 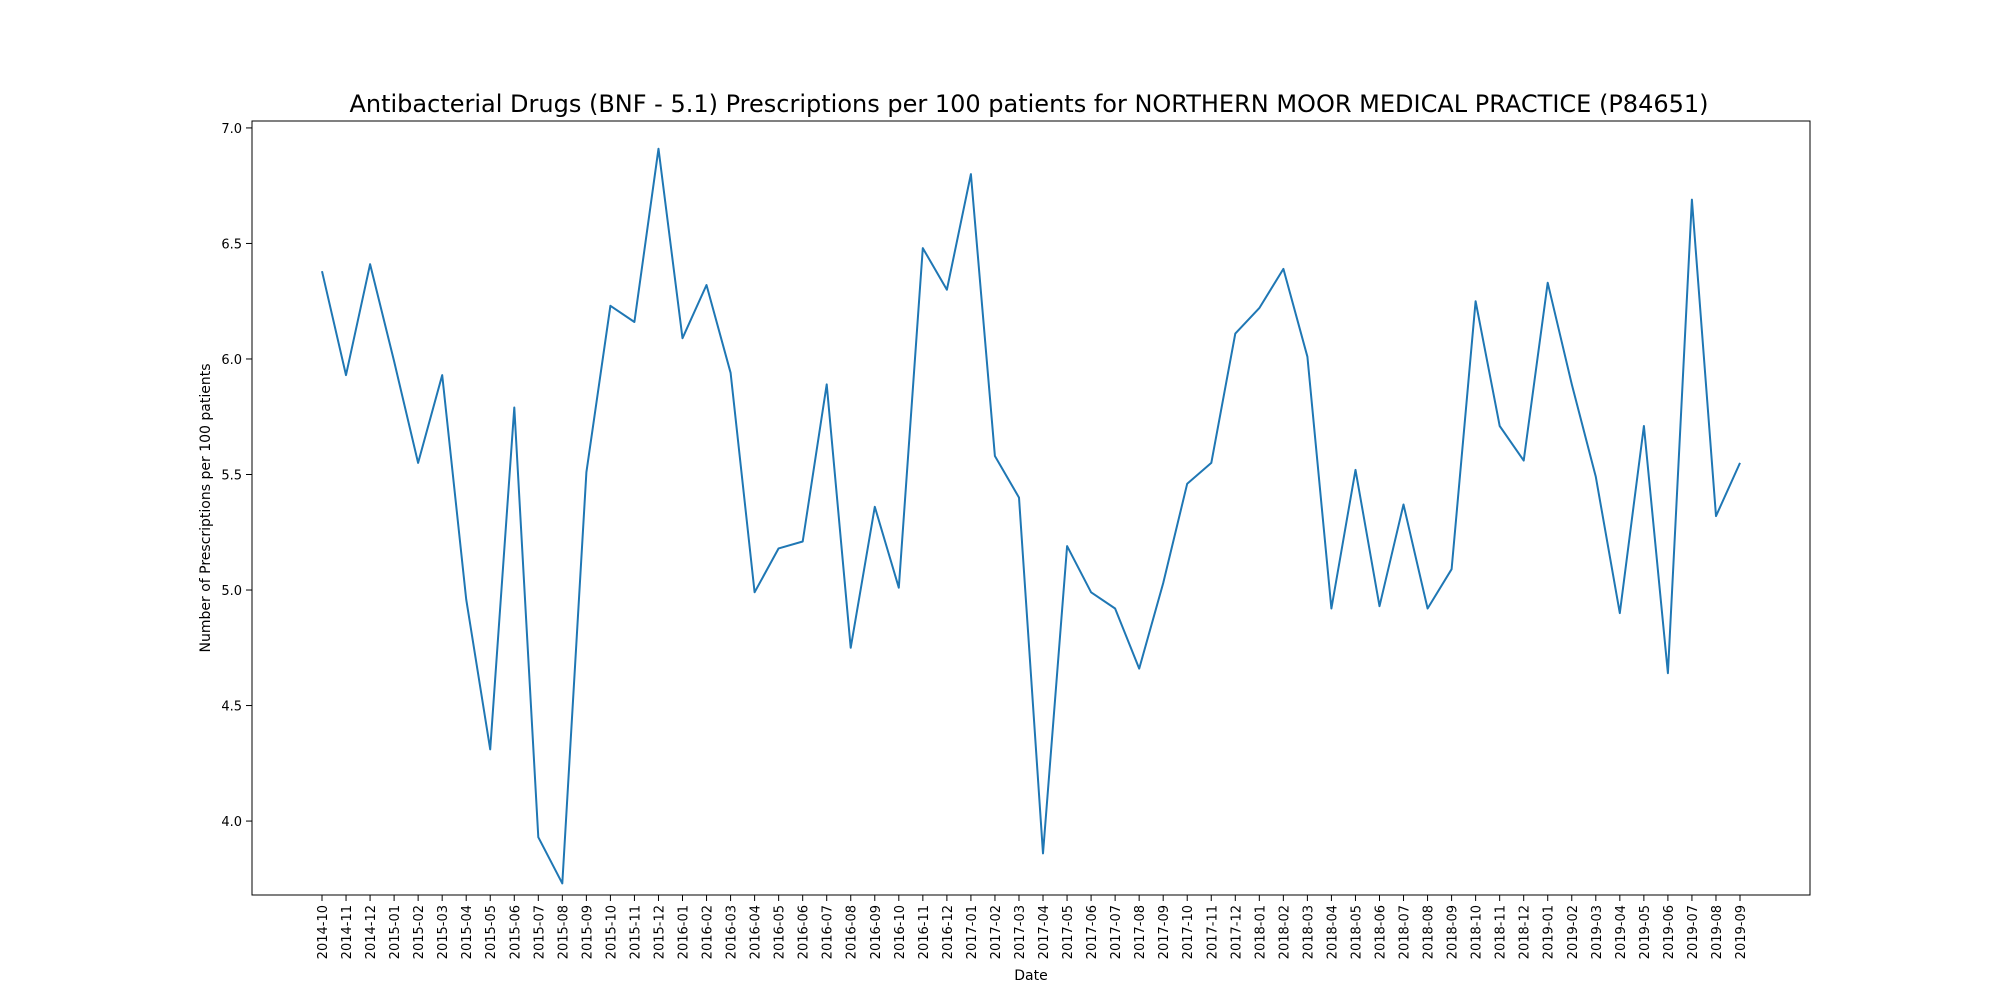 I want to click on x-tick-label: 2018-10, so click(x=1477, y=932).